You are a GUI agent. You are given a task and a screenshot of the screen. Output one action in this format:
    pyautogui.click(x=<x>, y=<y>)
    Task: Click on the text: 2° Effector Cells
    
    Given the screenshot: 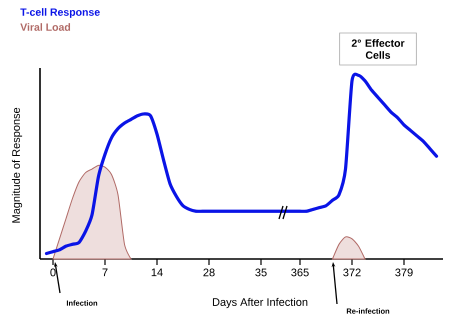 What is the action you would take?
    pyautogui.click(x=378, y=49)
    